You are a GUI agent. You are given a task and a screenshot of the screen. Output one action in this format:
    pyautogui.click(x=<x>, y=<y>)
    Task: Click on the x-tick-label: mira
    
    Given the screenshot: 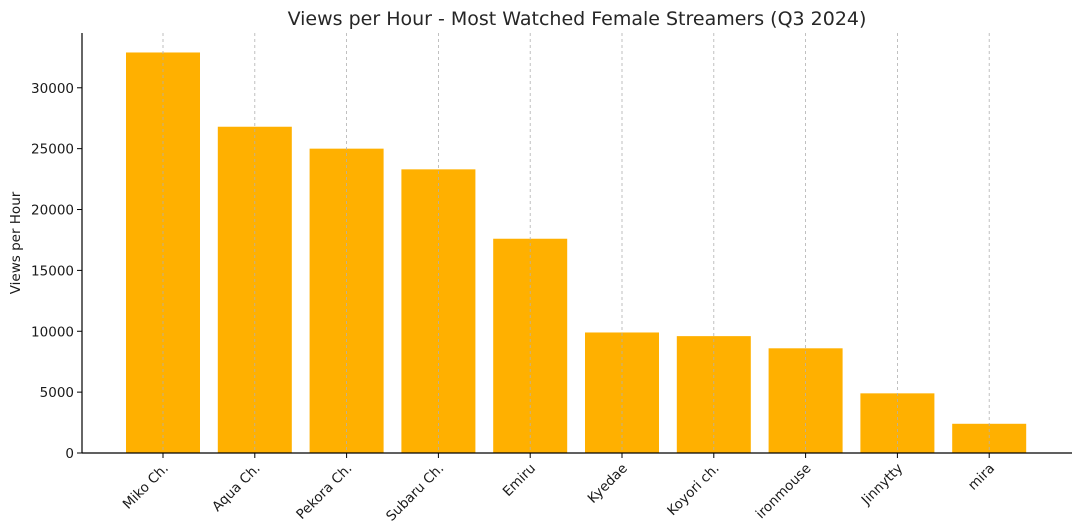 What is the action you would take?
    pyautogui.click(x=981, y=477)
    